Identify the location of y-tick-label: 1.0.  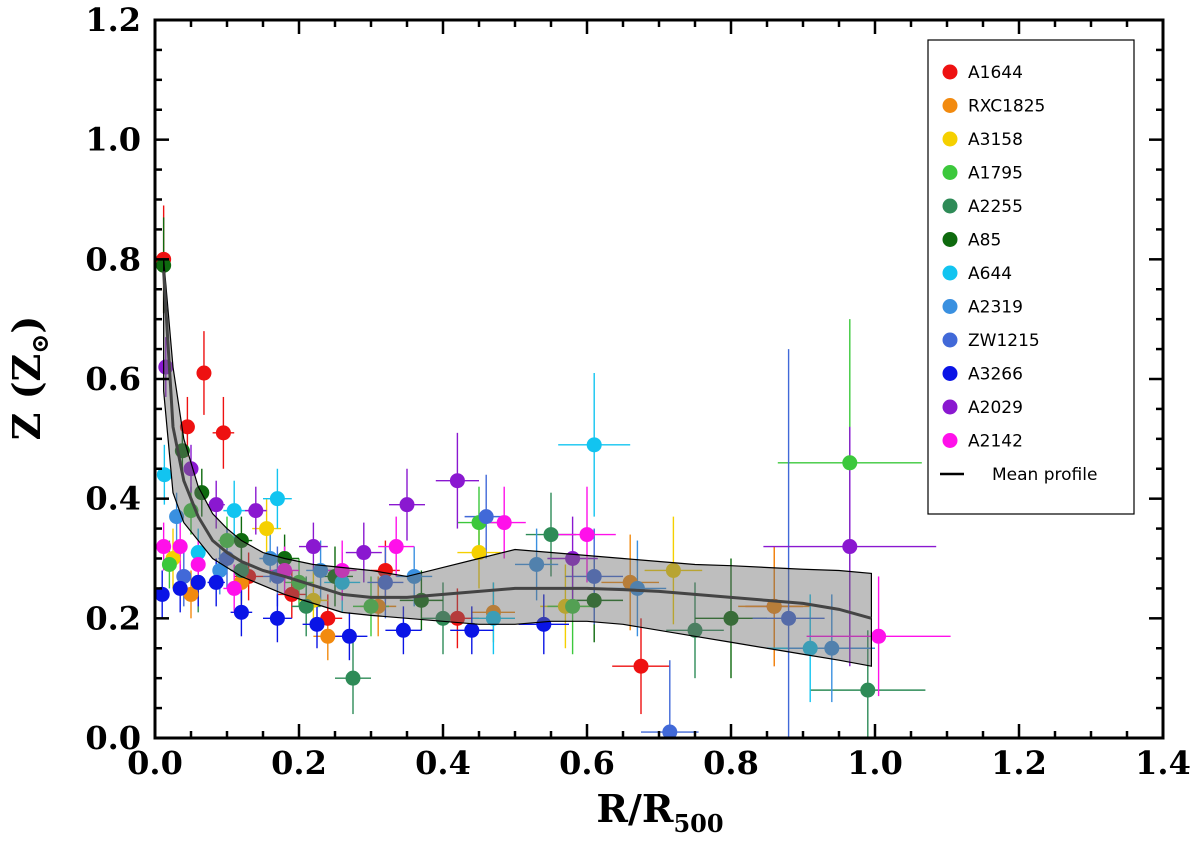
(113, 140).